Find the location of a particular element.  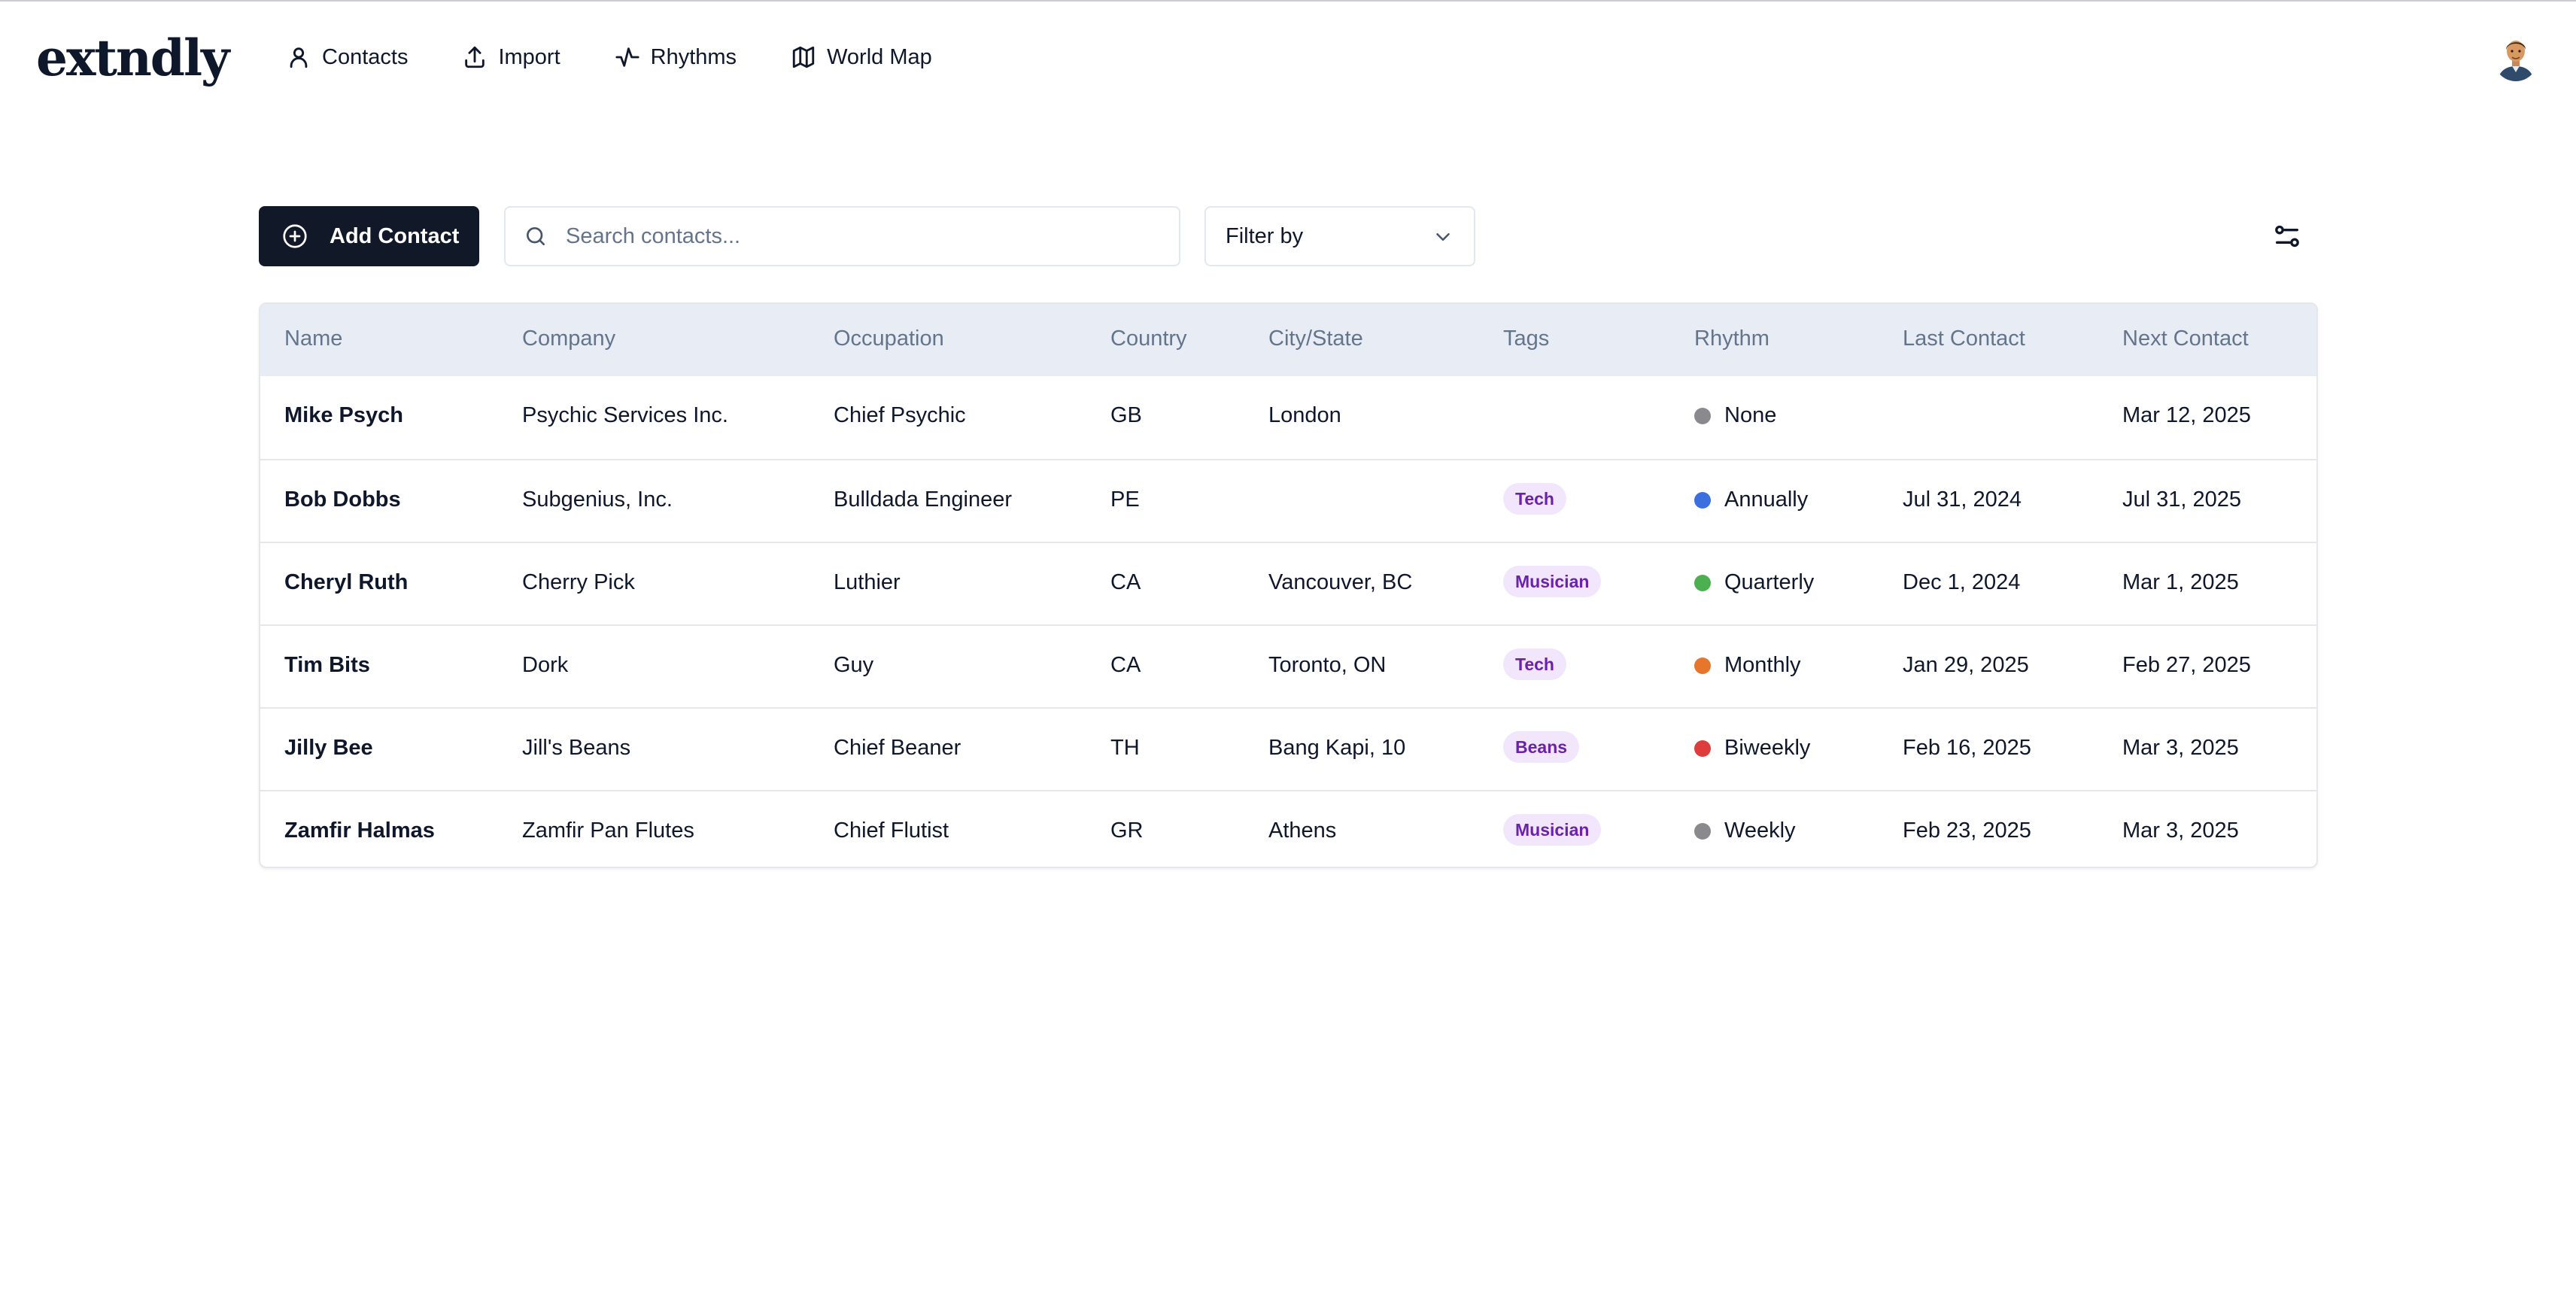

column-header-company: Company is located at coordinates (569, 338).